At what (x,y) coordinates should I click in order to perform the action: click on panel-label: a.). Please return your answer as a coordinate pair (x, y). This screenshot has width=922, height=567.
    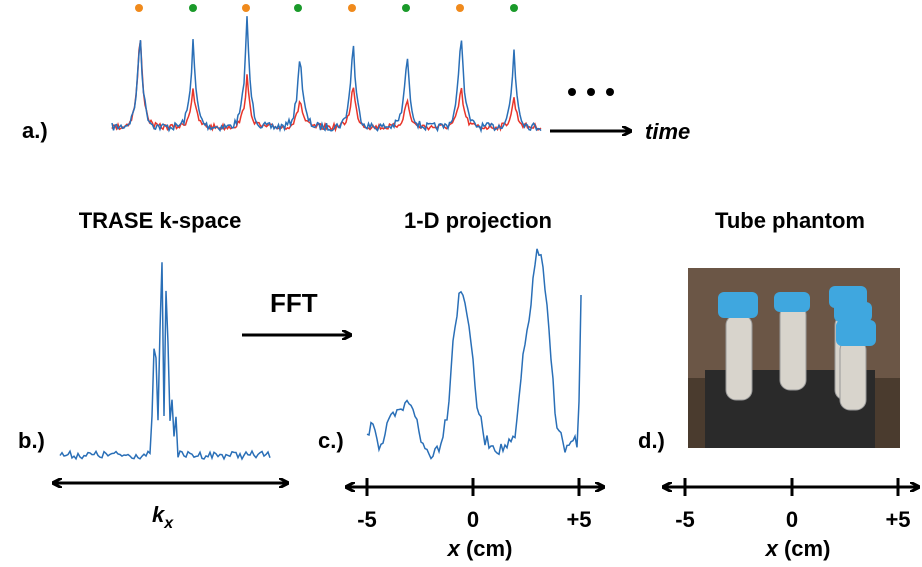
    Looking at the image, I should click on (35, 130).